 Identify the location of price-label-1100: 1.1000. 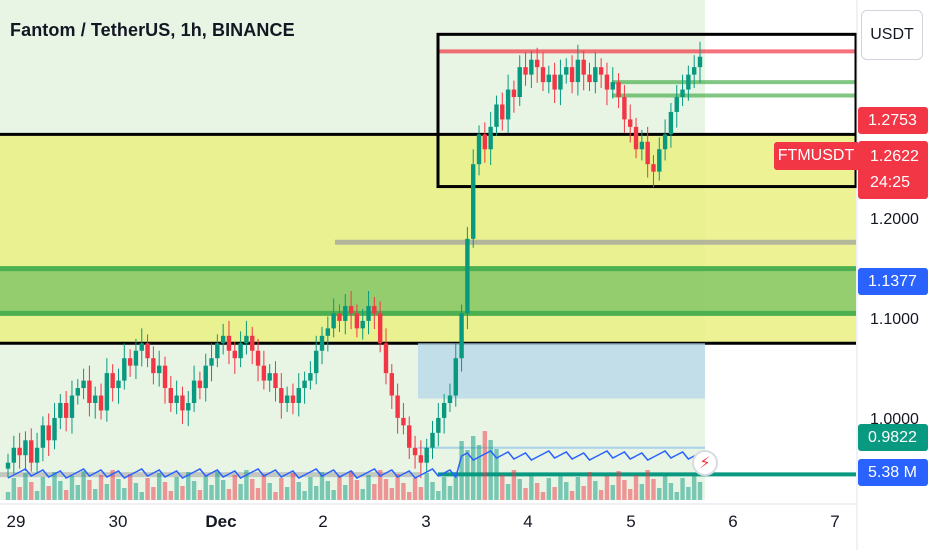
(894, 319).